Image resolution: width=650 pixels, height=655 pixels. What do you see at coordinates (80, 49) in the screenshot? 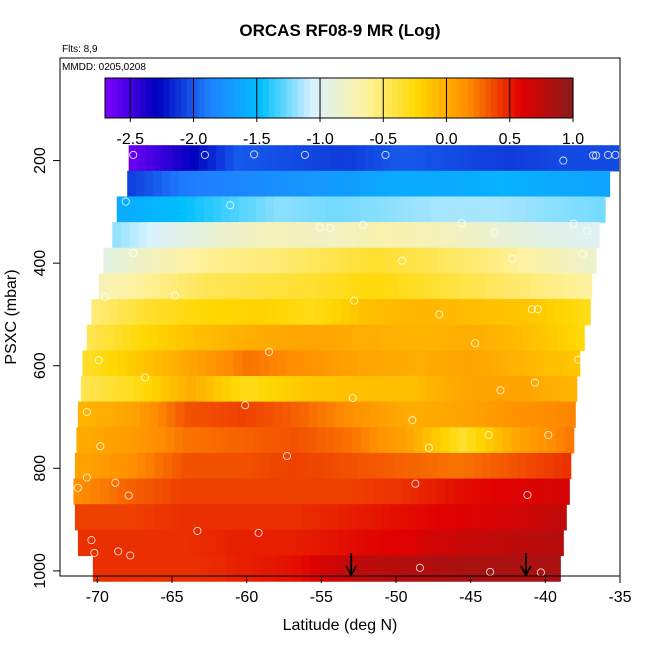
I see `flights-note: Flts: 8,9` at bounding box center [80, 49].